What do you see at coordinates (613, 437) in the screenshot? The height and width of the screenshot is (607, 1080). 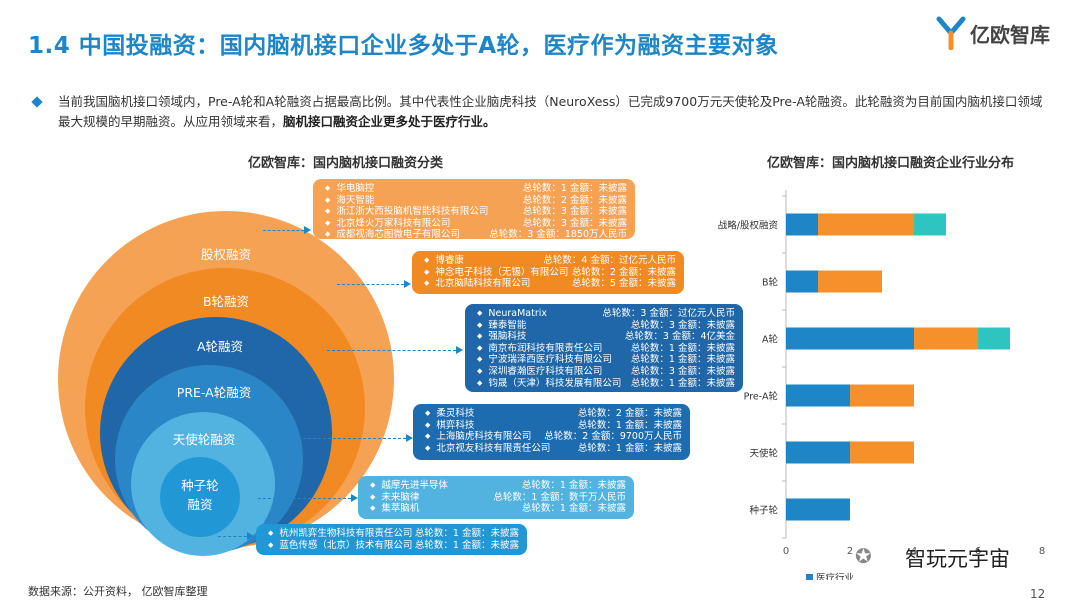 I see `company-funding-info: 总轮数：2 金额：9700万人民币` at bounding box center [613, 437].